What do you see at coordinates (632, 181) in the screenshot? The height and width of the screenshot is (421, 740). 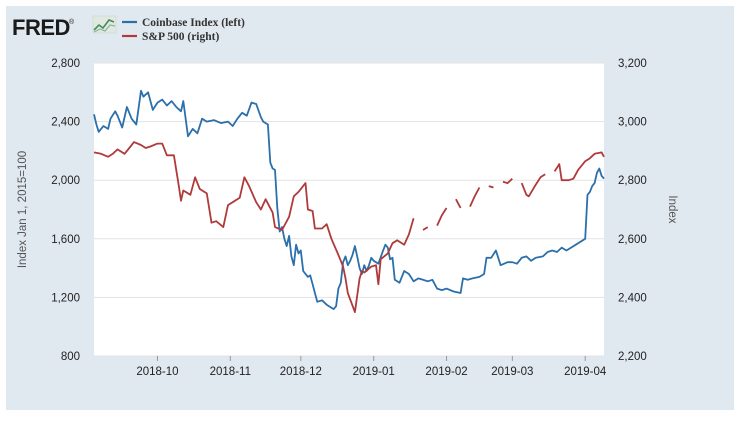 I see `right-tick-label: 2,800` at bounding box center [632, 181].